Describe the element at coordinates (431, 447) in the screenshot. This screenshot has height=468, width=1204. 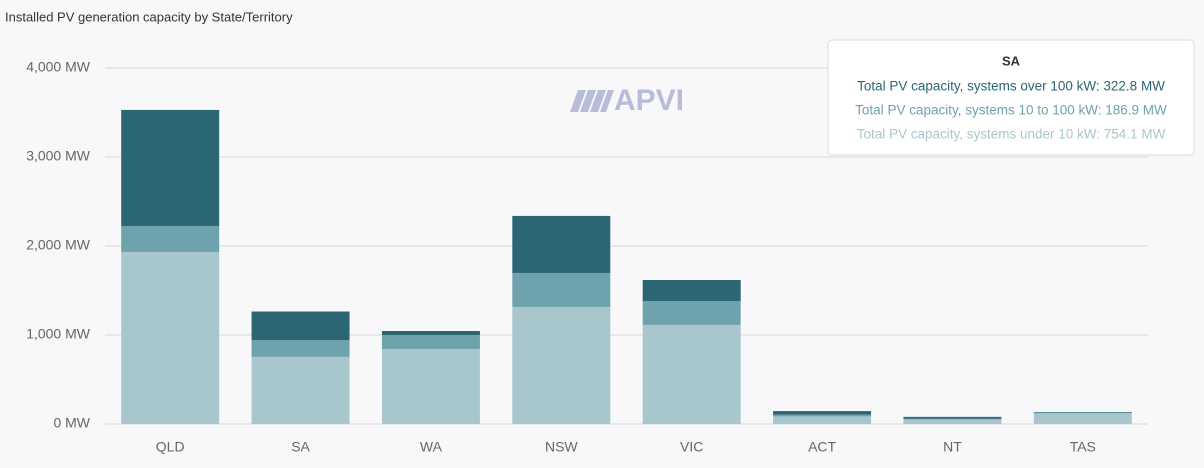
I see `x-tick-label: WA` at that location.